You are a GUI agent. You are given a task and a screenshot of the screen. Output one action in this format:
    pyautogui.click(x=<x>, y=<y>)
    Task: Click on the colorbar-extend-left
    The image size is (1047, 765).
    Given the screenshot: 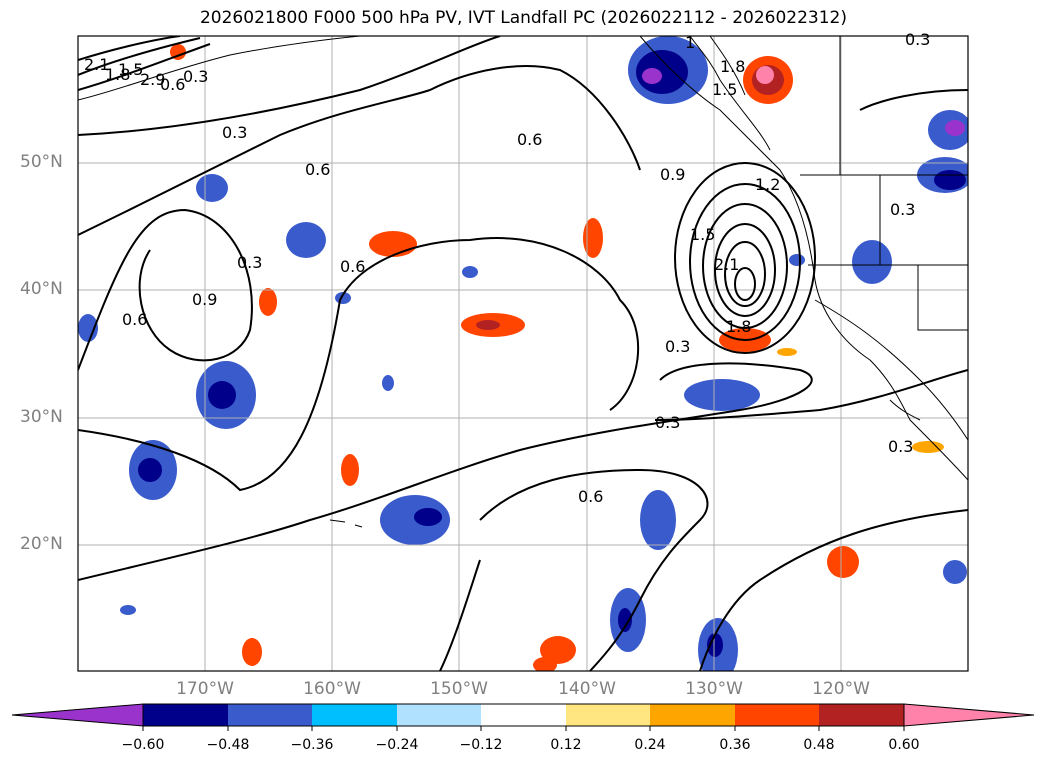 What is the action you would take?
    pyautogui.click(x=77, y=715)
    